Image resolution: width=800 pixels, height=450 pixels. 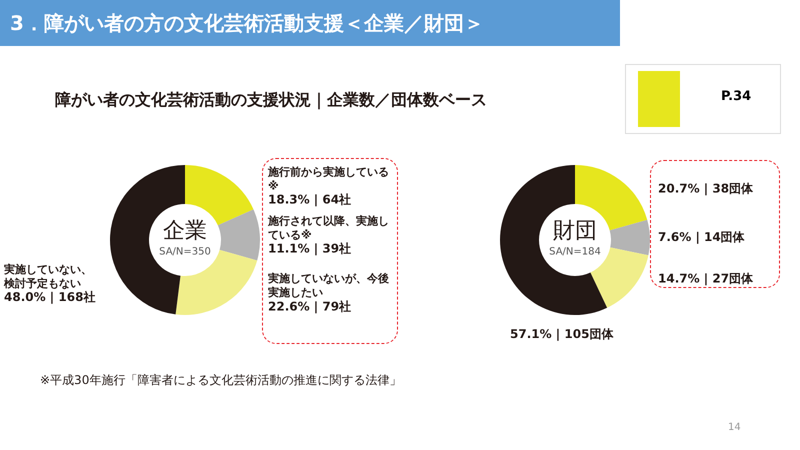 What do you see at coordinates (310, 306) in the screenshot?
I see `data-label: 22.6% | 79社` at bounding box center [310, 306].